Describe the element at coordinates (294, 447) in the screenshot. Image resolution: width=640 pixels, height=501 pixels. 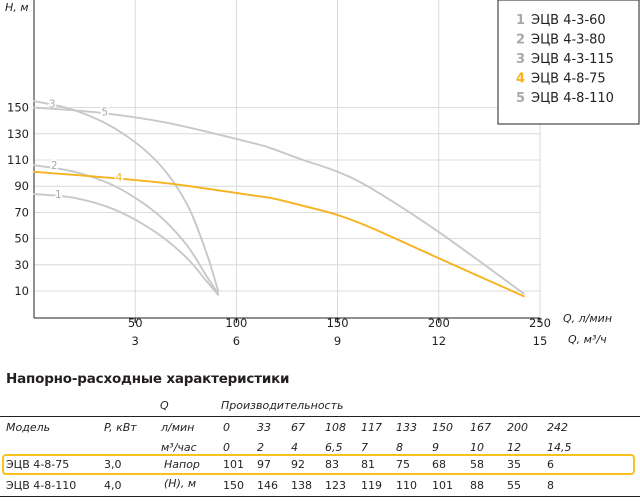
I see `flow-m3h-cell: 4` at that location.